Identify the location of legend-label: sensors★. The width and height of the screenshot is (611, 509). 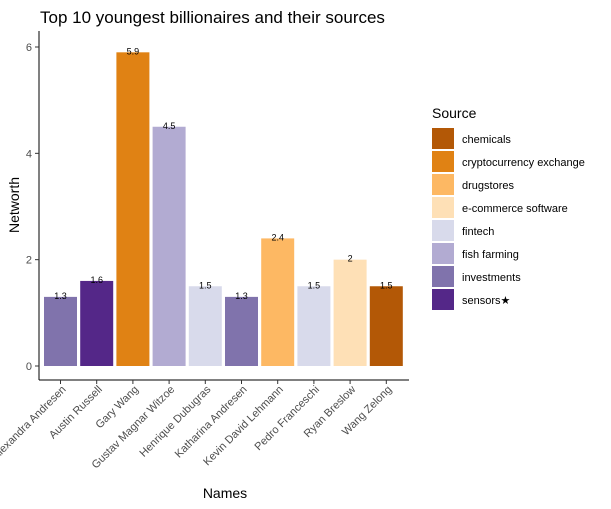
(486, 301).